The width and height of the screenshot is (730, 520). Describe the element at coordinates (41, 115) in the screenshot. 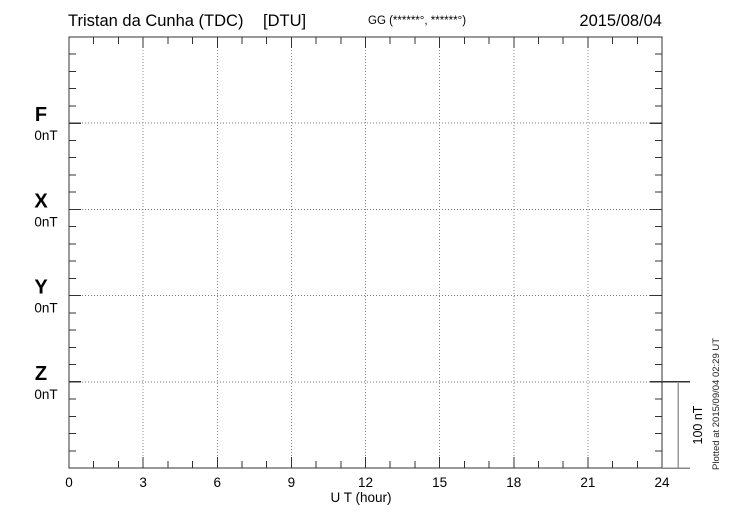

I see `trace-label-F: F` at that location.